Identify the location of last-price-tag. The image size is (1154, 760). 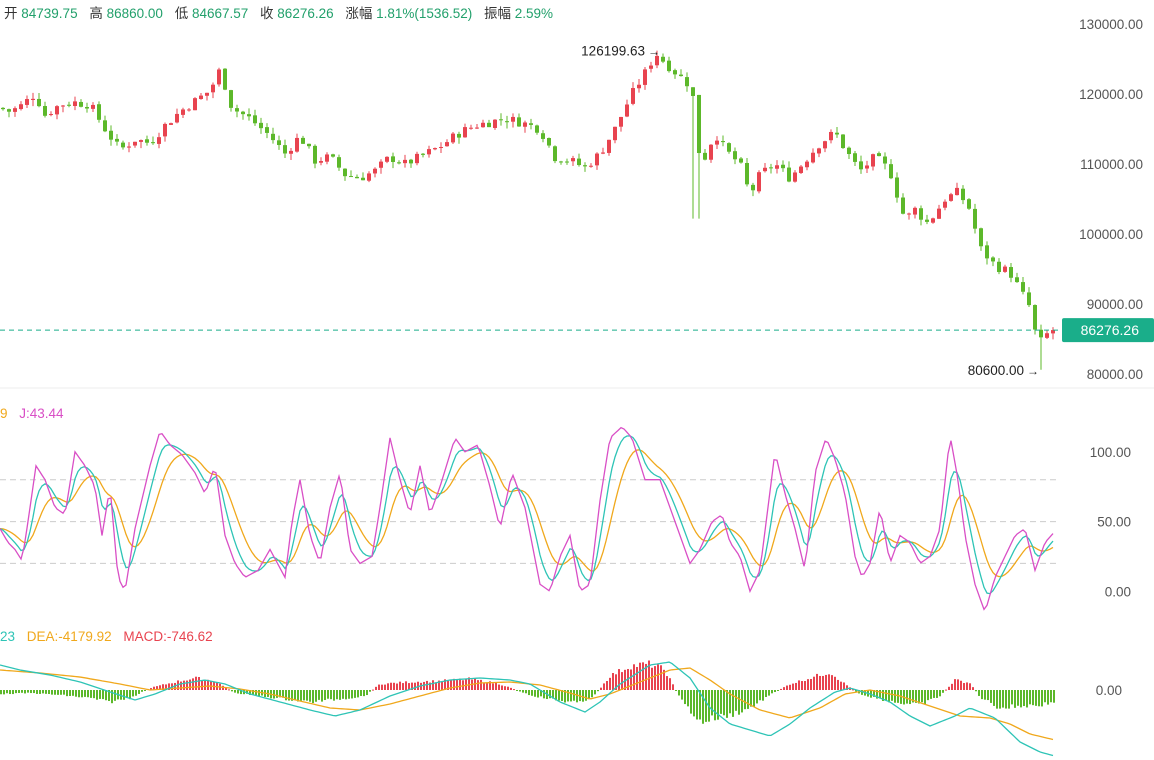
(1108, 330).